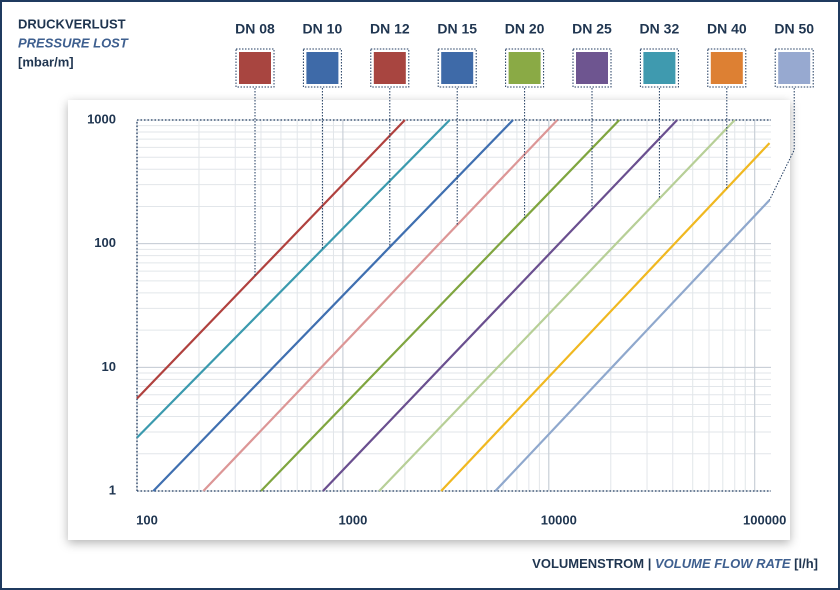 The width and height of the screenshot is (840, 590). Describe the element at coordinates (723, 563) in the screenshot. I see `x-label-en: VOLUME FLOW RATE` at that location.